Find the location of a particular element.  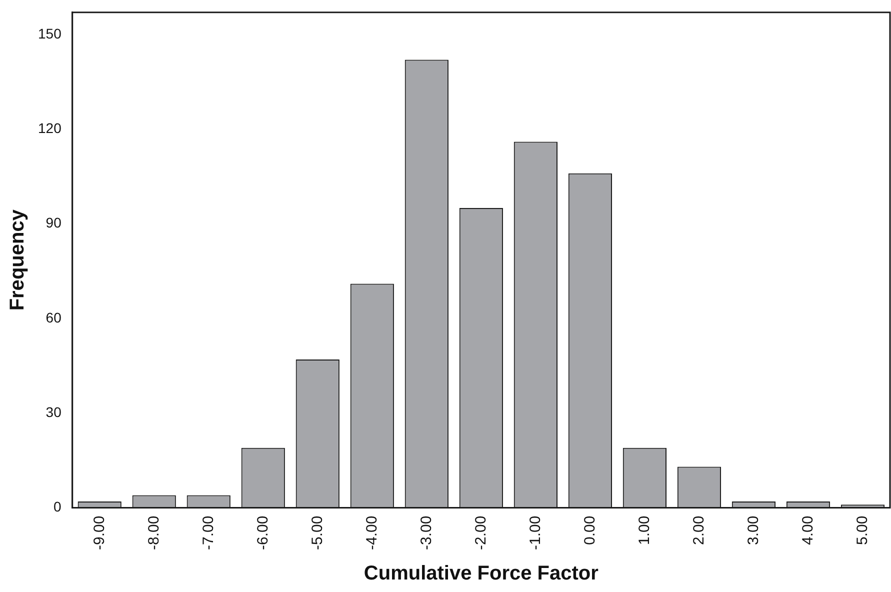

x-tick-label: 2.00 is located at coordinates (699, 531).